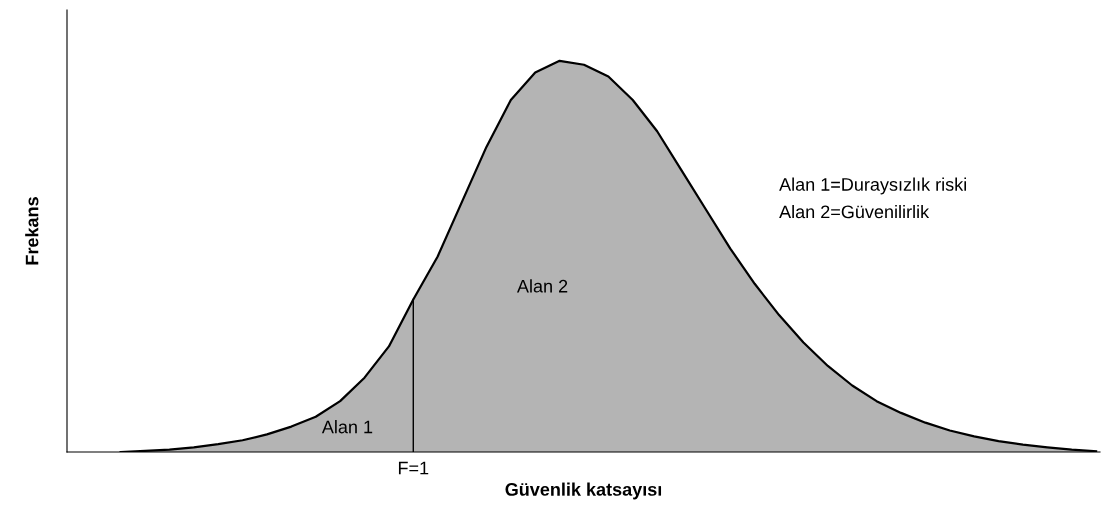 The image size is (1107, 517). I want to click on annotation: Alan 2=Güvenilirlik, so click(854, 211).